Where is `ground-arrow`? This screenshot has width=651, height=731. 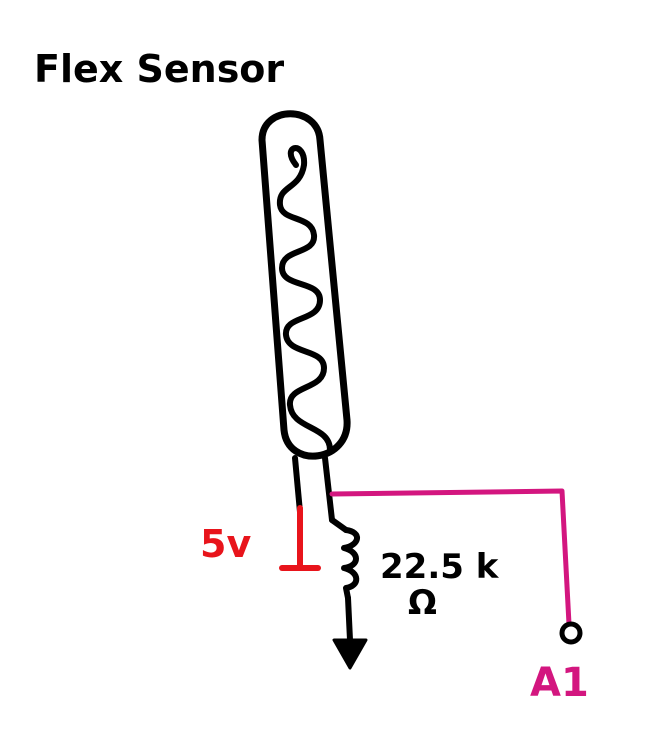 ground-arrow is located at coordinates (350, 632).